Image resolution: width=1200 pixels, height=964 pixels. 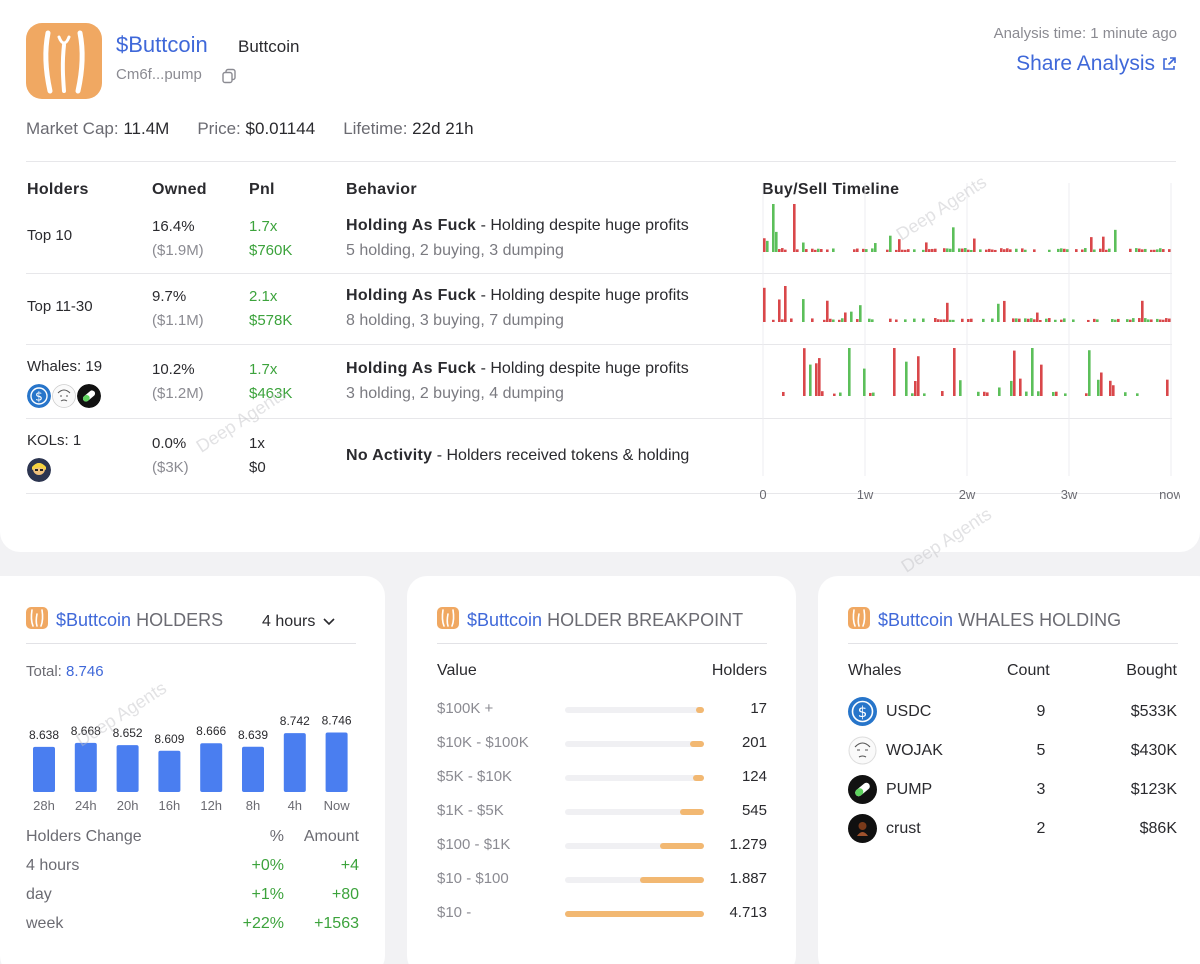 What do you see at coordinates (1012, 829) in the screenshot?
I see `whale-row-crust: crust 2 $86K` at bounding box center [1012, 829].